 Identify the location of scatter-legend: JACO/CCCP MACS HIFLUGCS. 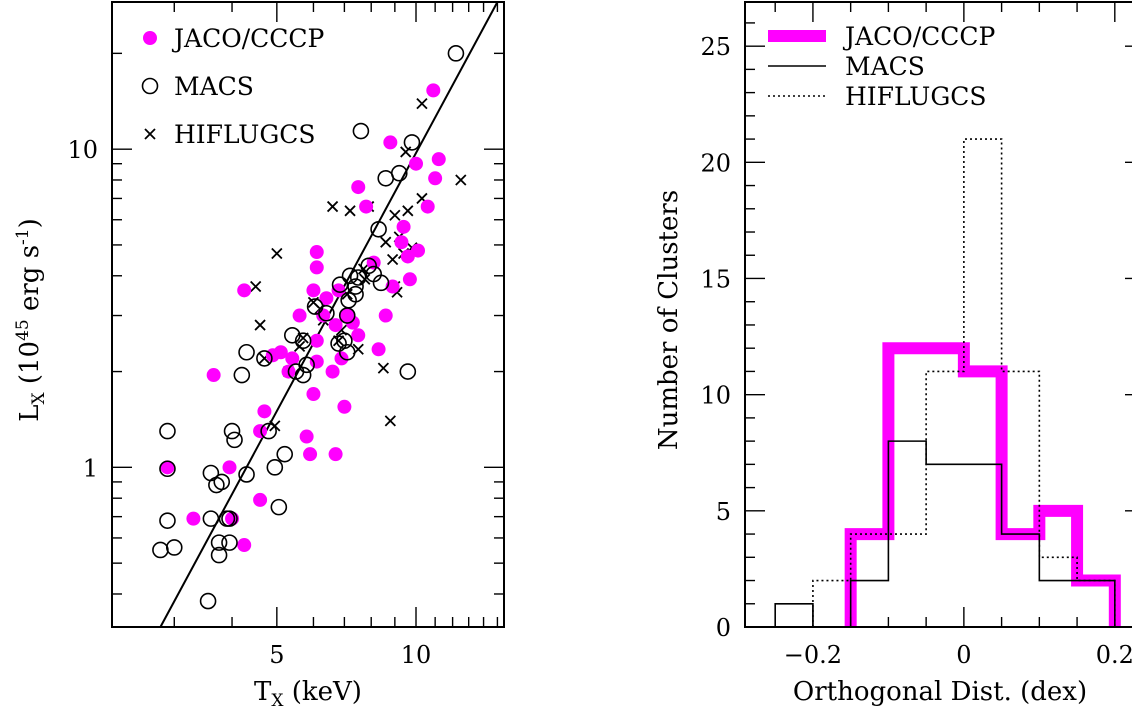
(232, 86).